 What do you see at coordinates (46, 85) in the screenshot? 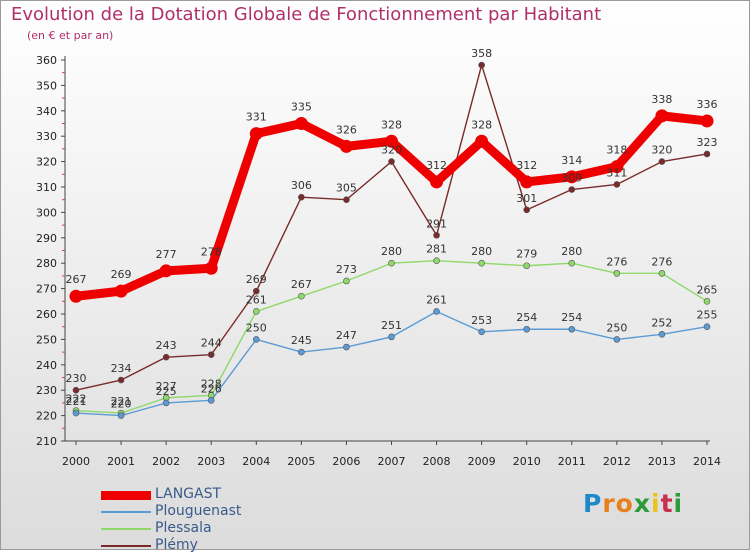
I see `y-tick-label: 350` at bounding box center [46, 85].